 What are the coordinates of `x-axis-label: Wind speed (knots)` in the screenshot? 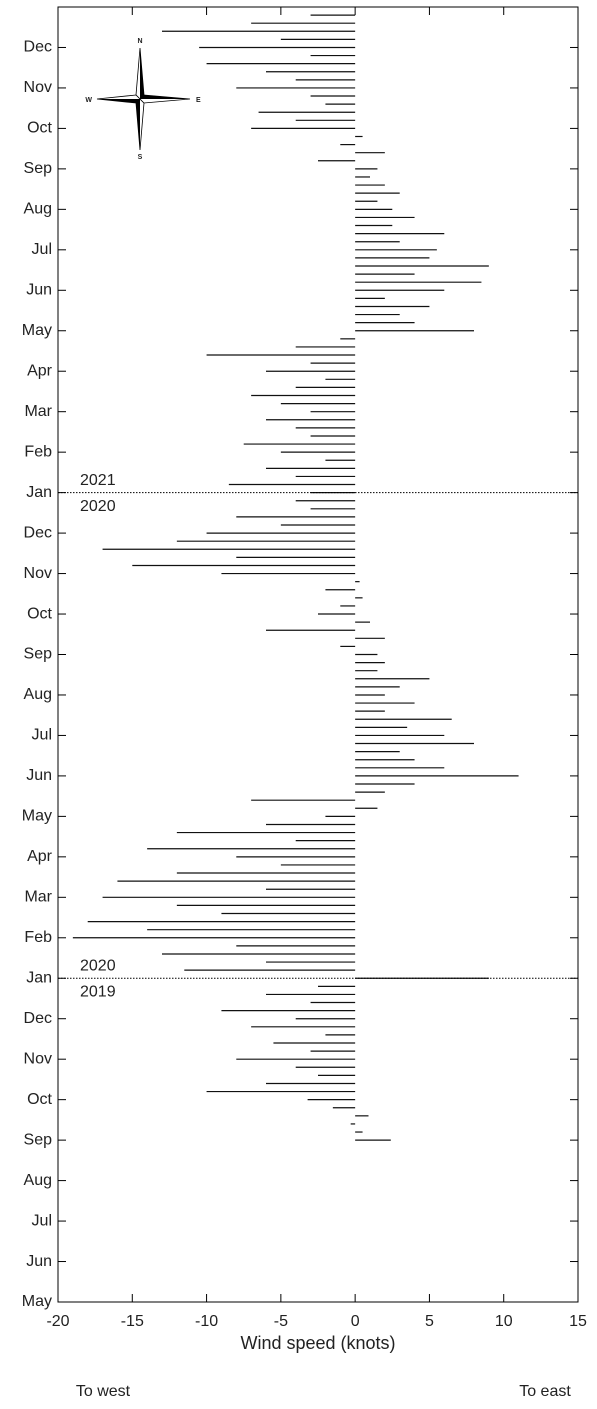 It's located at (317, 1343).